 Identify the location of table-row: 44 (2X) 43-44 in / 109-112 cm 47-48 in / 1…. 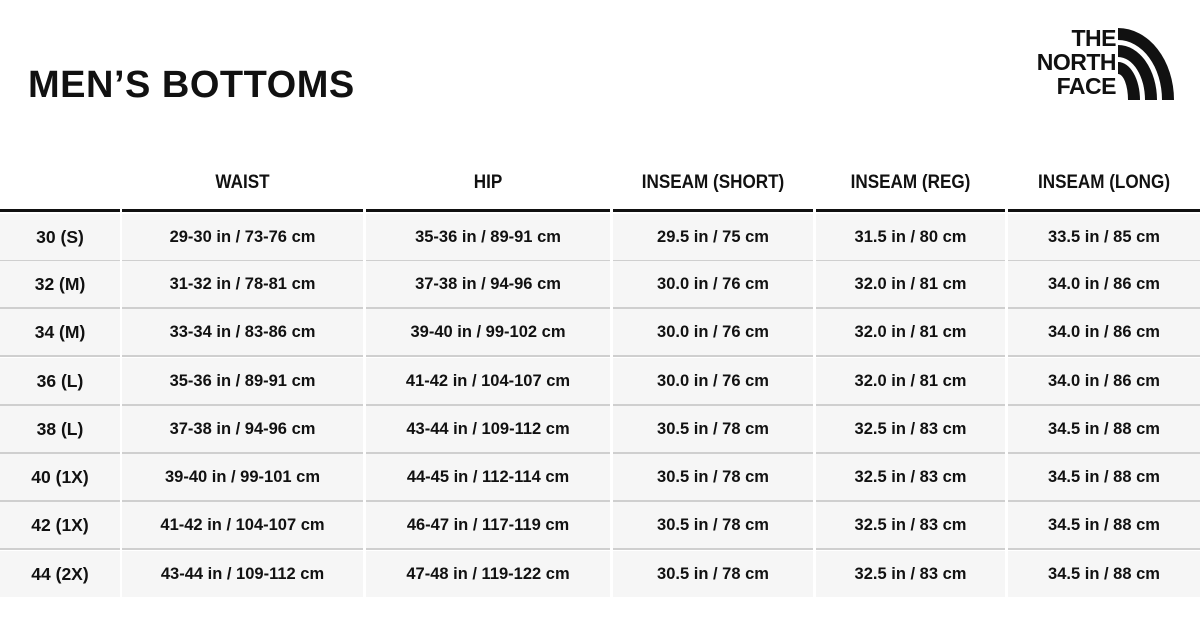
(600, 574).